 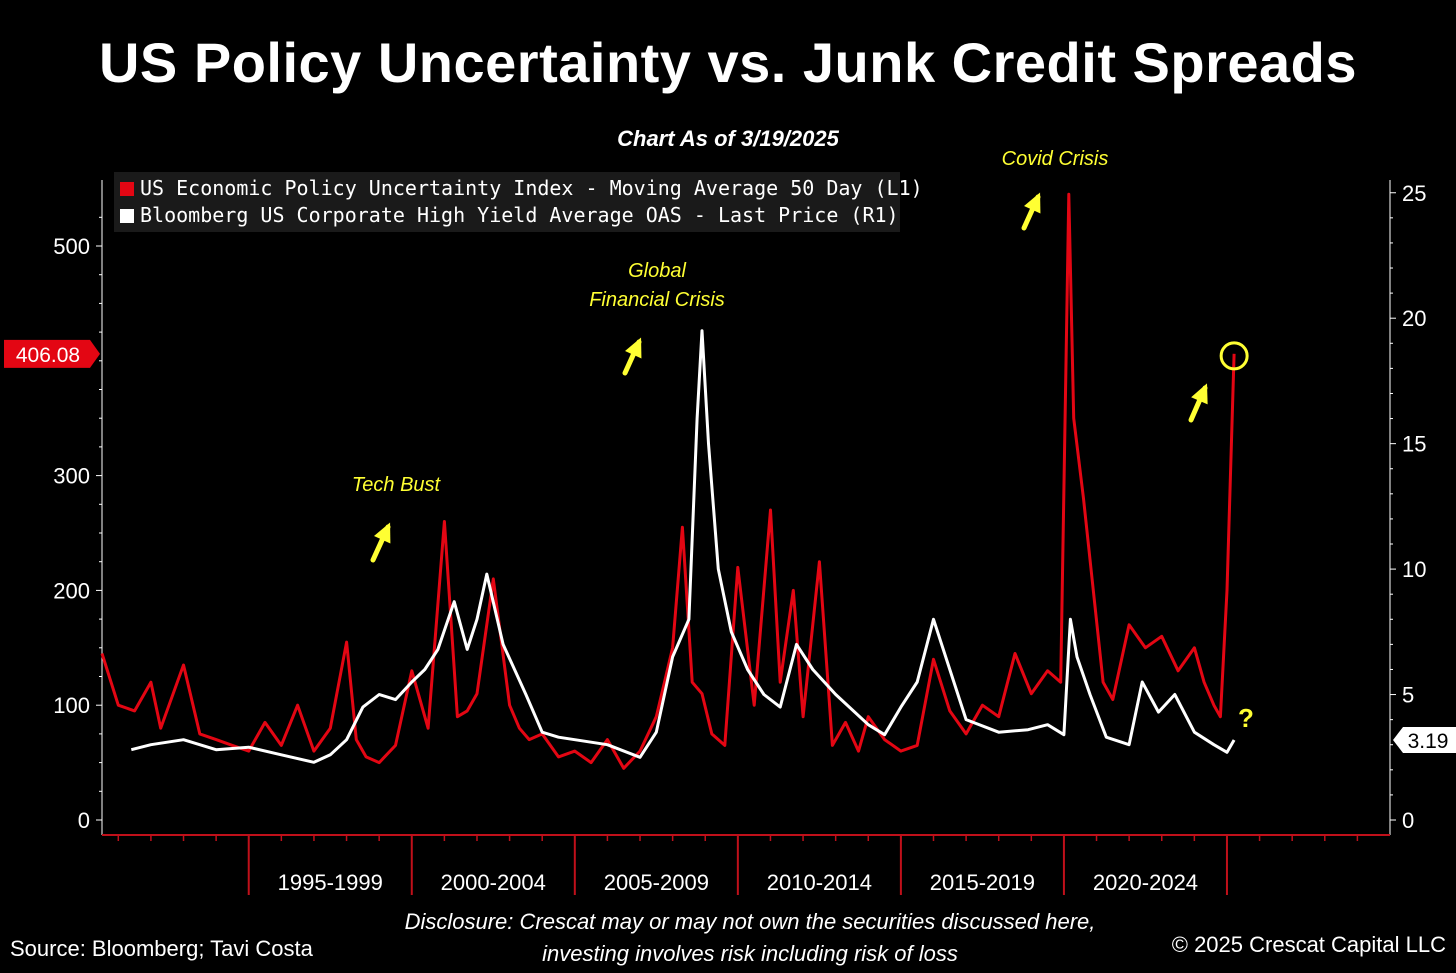 What do you see at coordinates (1234, 356) in the screenshot?
I see `current-highlight-circle` at bounding box center [1234, 356].